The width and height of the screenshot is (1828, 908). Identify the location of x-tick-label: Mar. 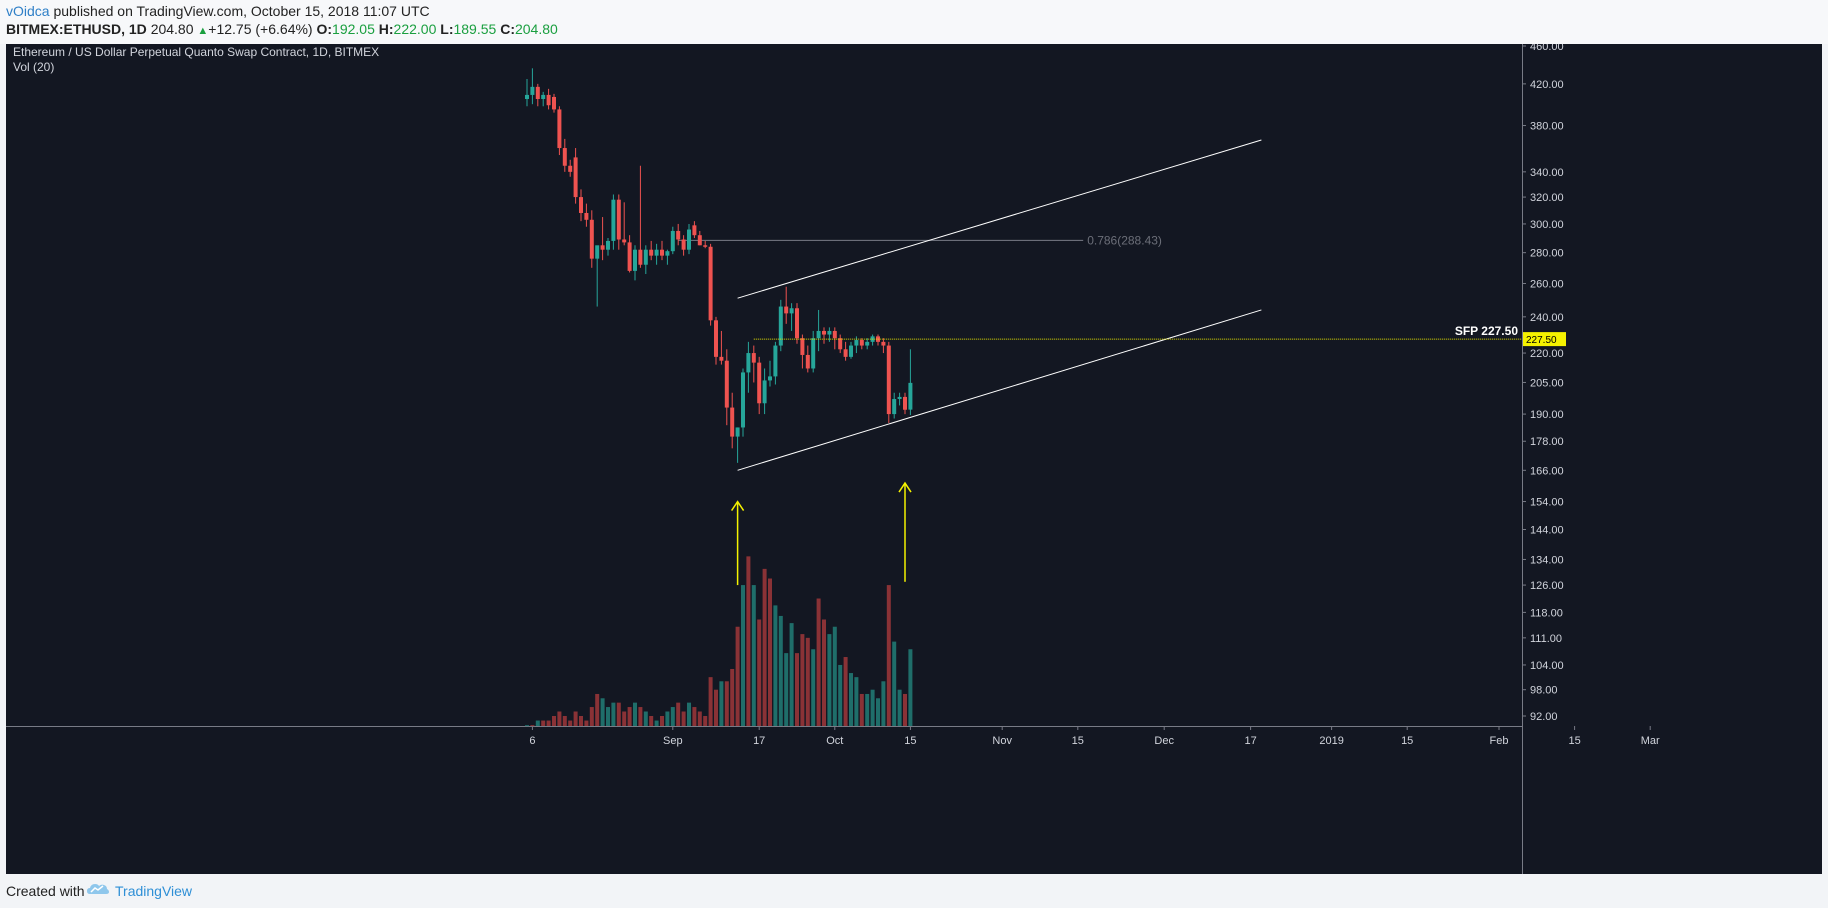
(1650, 741).